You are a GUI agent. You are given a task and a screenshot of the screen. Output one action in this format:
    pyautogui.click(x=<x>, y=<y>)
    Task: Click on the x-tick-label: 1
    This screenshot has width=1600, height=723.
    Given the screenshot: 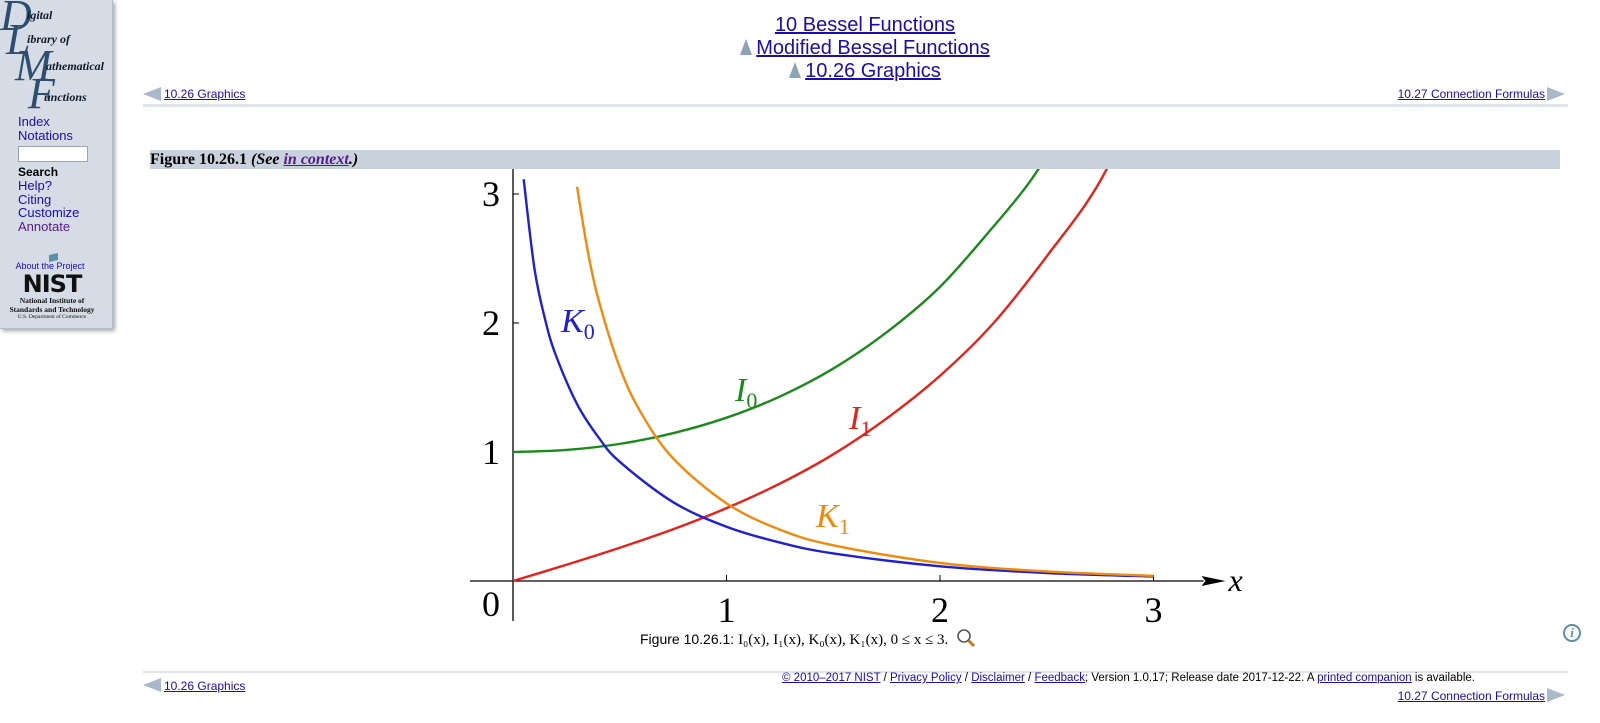 What is the action you would take?
    pyautogui.click(x=727, y=609)
    